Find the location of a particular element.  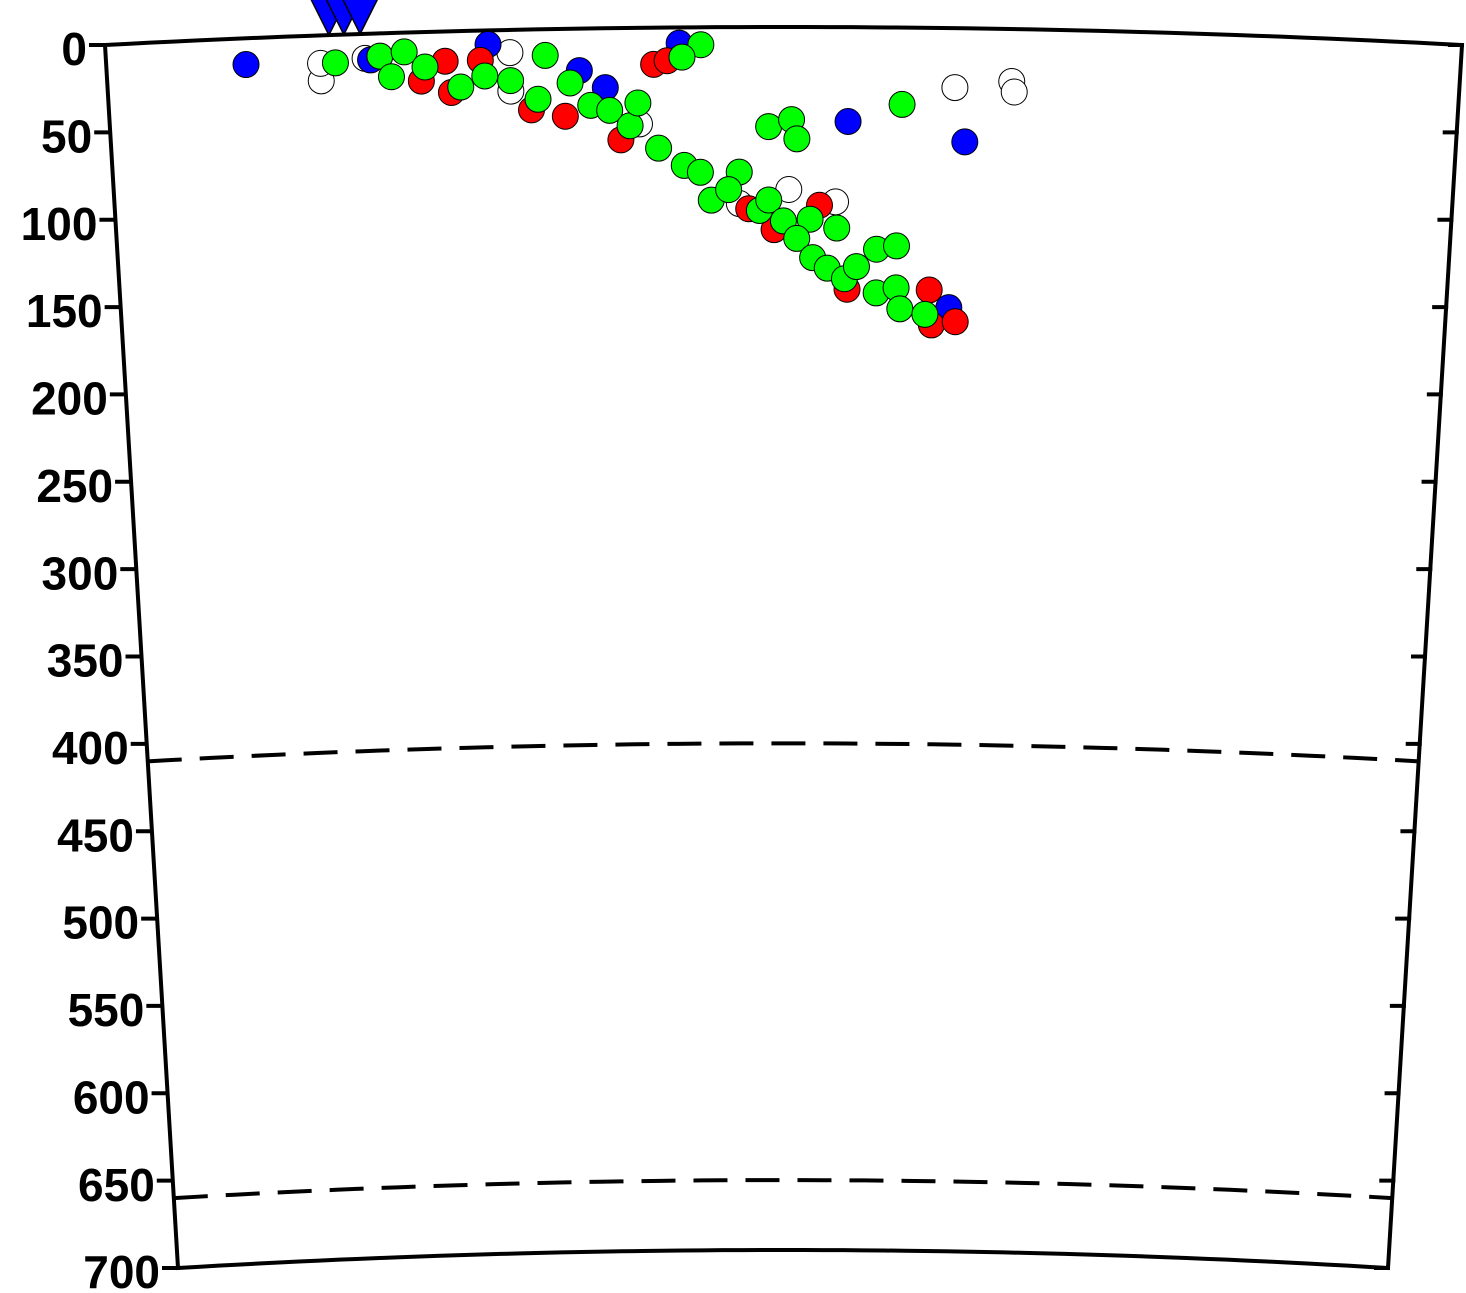

station is located at coordinates (360, 18).